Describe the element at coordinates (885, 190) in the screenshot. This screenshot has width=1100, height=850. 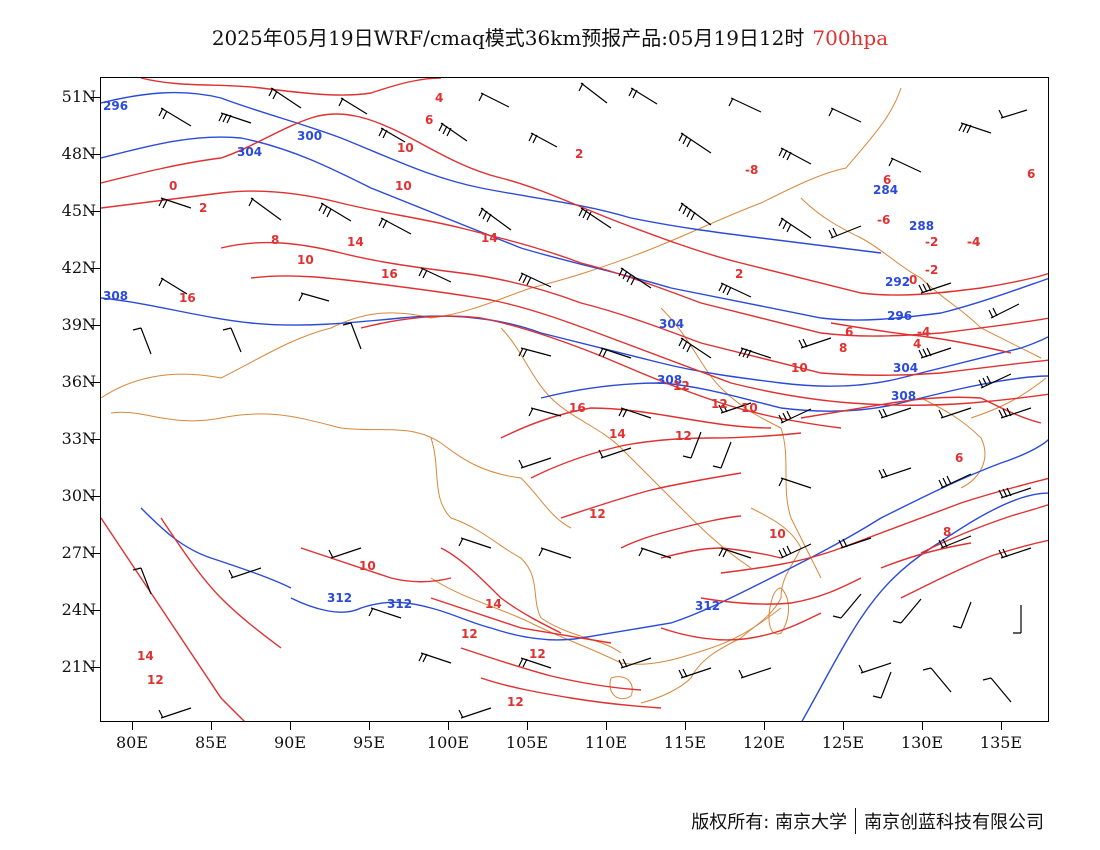
I see `height-label: 284` at that location.